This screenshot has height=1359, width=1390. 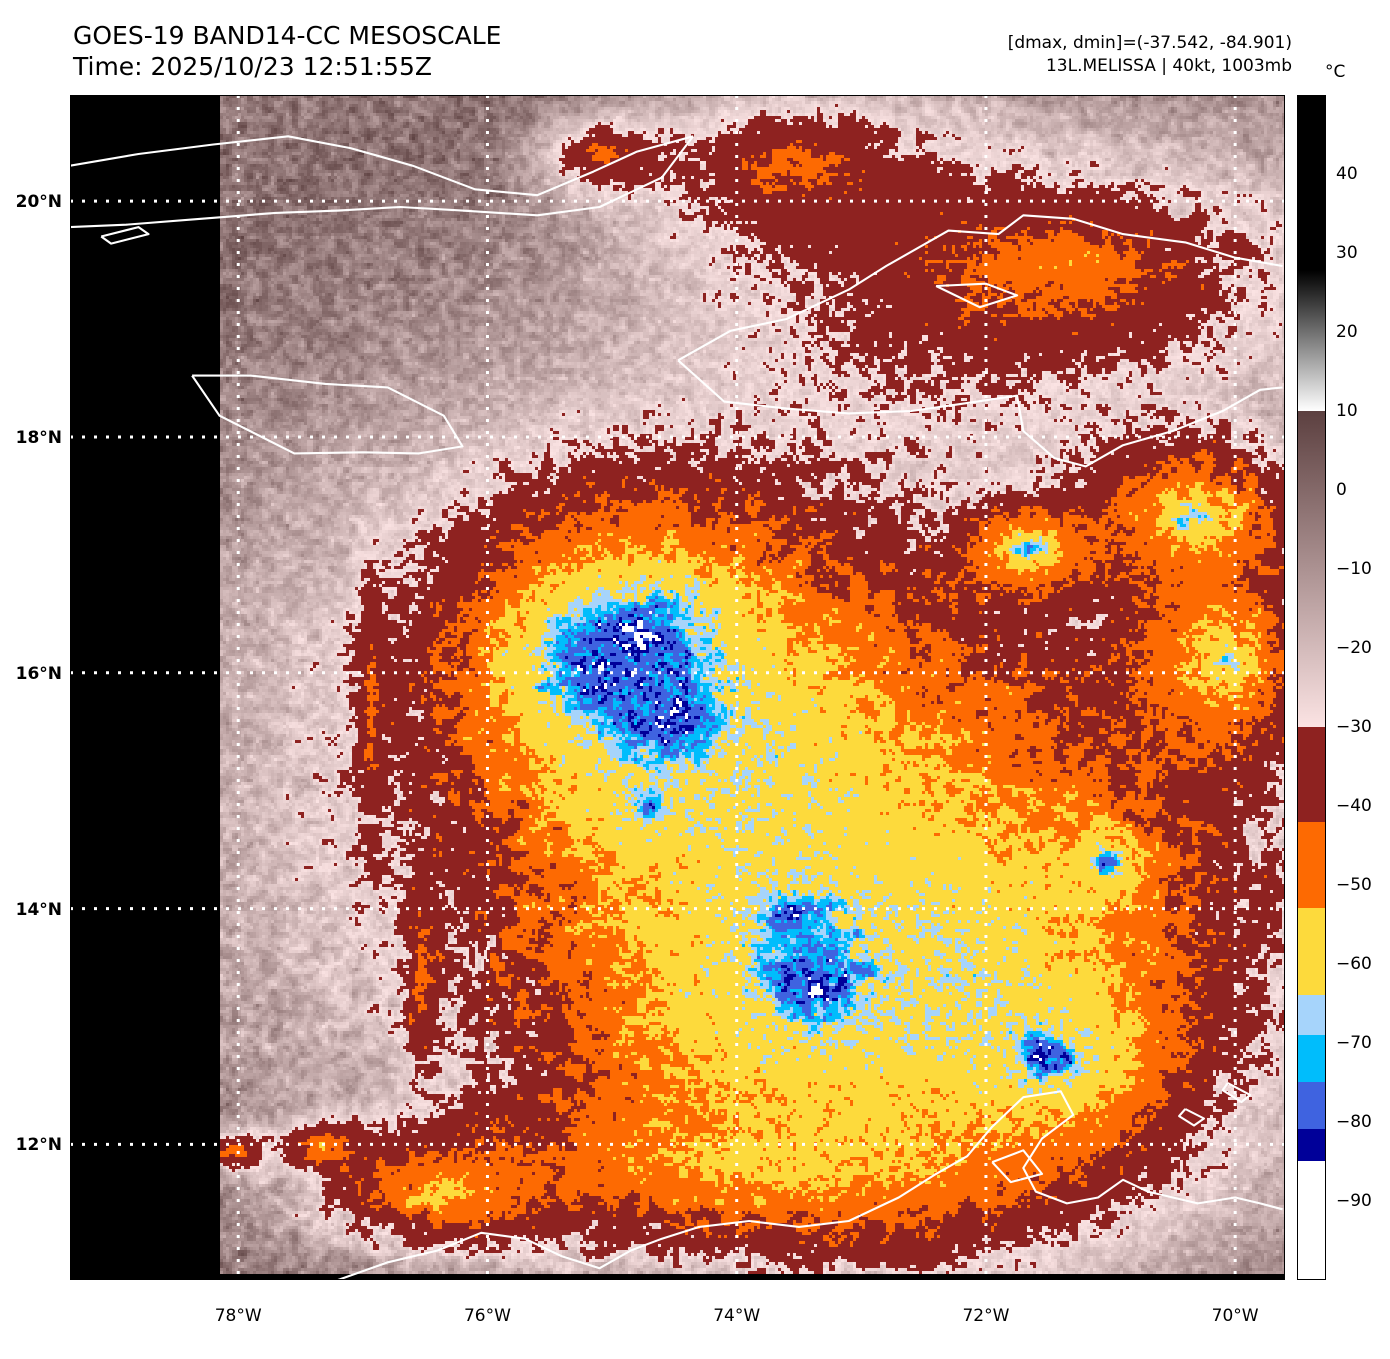 What do you see at coordinates (38, 909) in the screenshot?
I see `lat-label: 14°N` at bounding box center [38, 909].